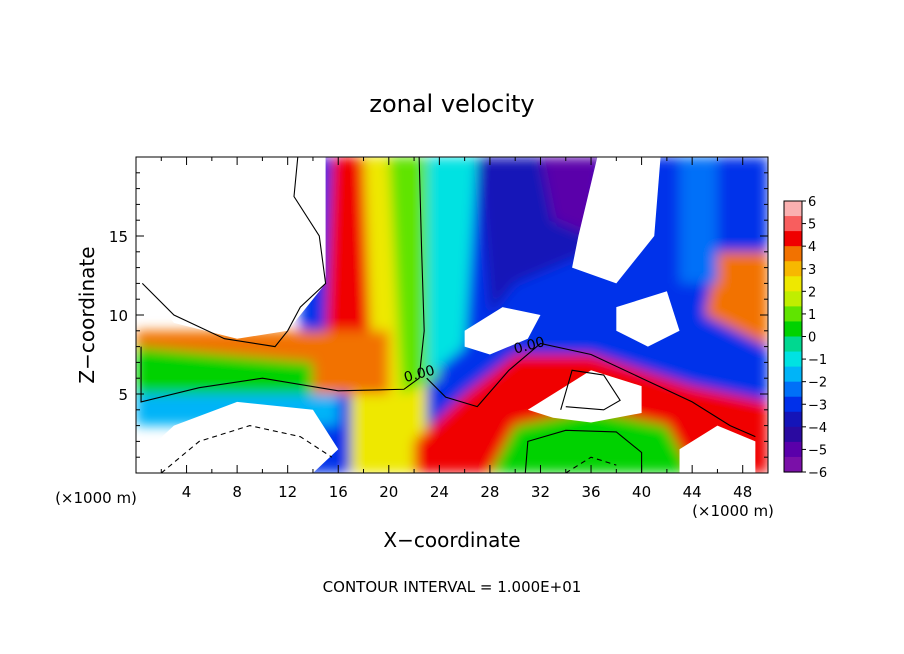 The image size is (904, 654). What do you see at coordinates (451, 540) in the screenshot?
I see `x-axis-label: X−coordinate` at bounding box center [451, 540].